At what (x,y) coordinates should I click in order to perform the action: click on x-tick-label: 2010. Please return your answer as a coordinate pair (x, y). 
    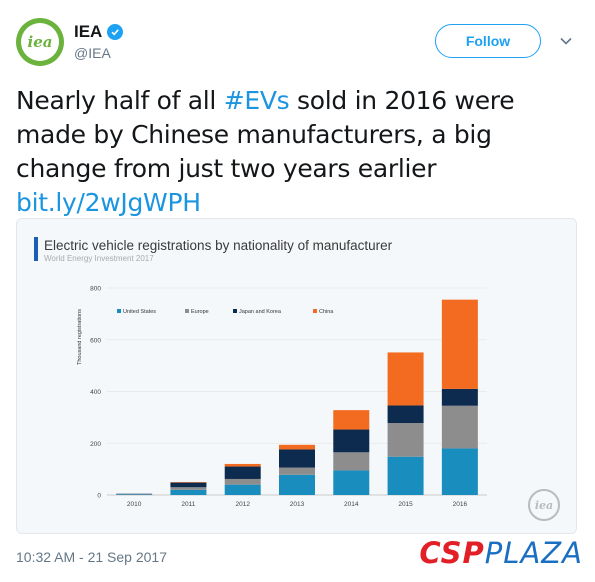
    Looking at the image, I should click on (134, 504).